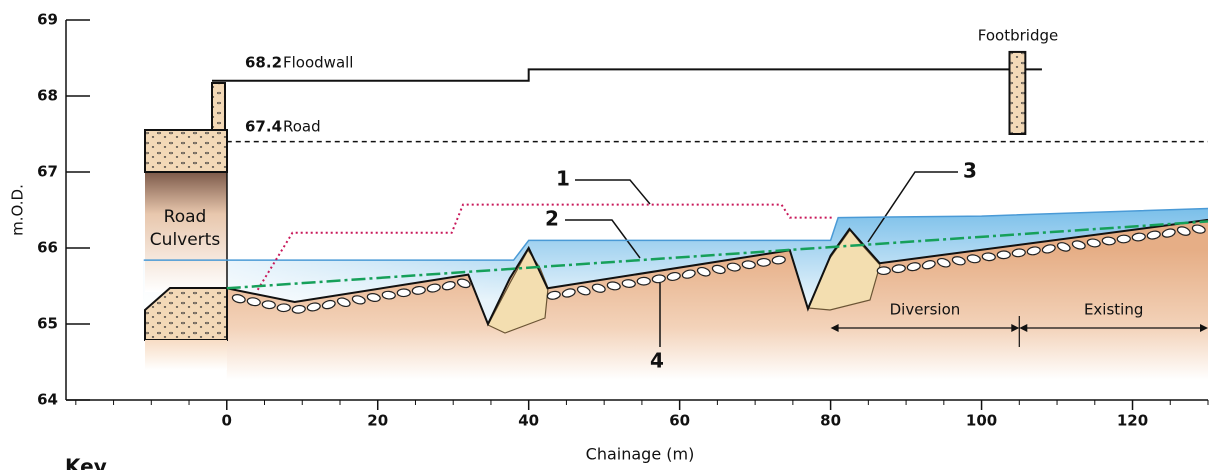 The width and height of the screenshot is (1217, 470). What do you see at coordinates (552, 219) in the screenshot?
I see `annotation: 2` at bounding box center [552, 219].